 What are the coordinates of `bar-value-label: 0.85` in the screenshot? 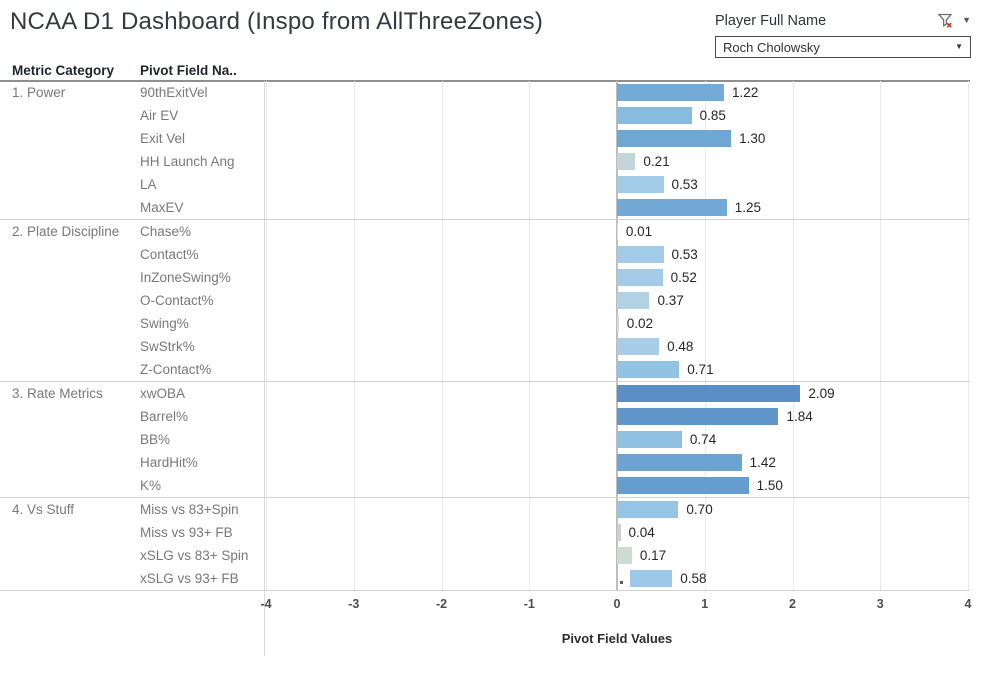 It's located at (712, 115).